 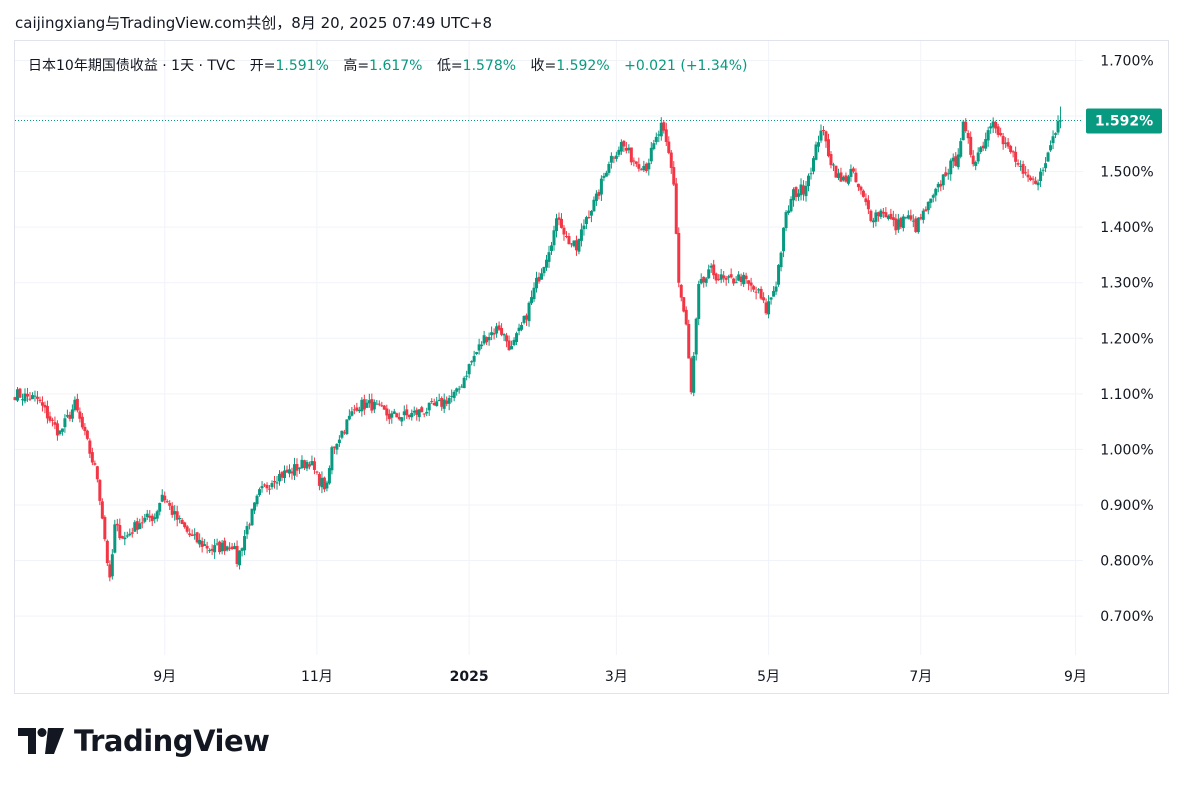 I want to click on tradingview-logo: TradingView, so click(x=144, y=741).